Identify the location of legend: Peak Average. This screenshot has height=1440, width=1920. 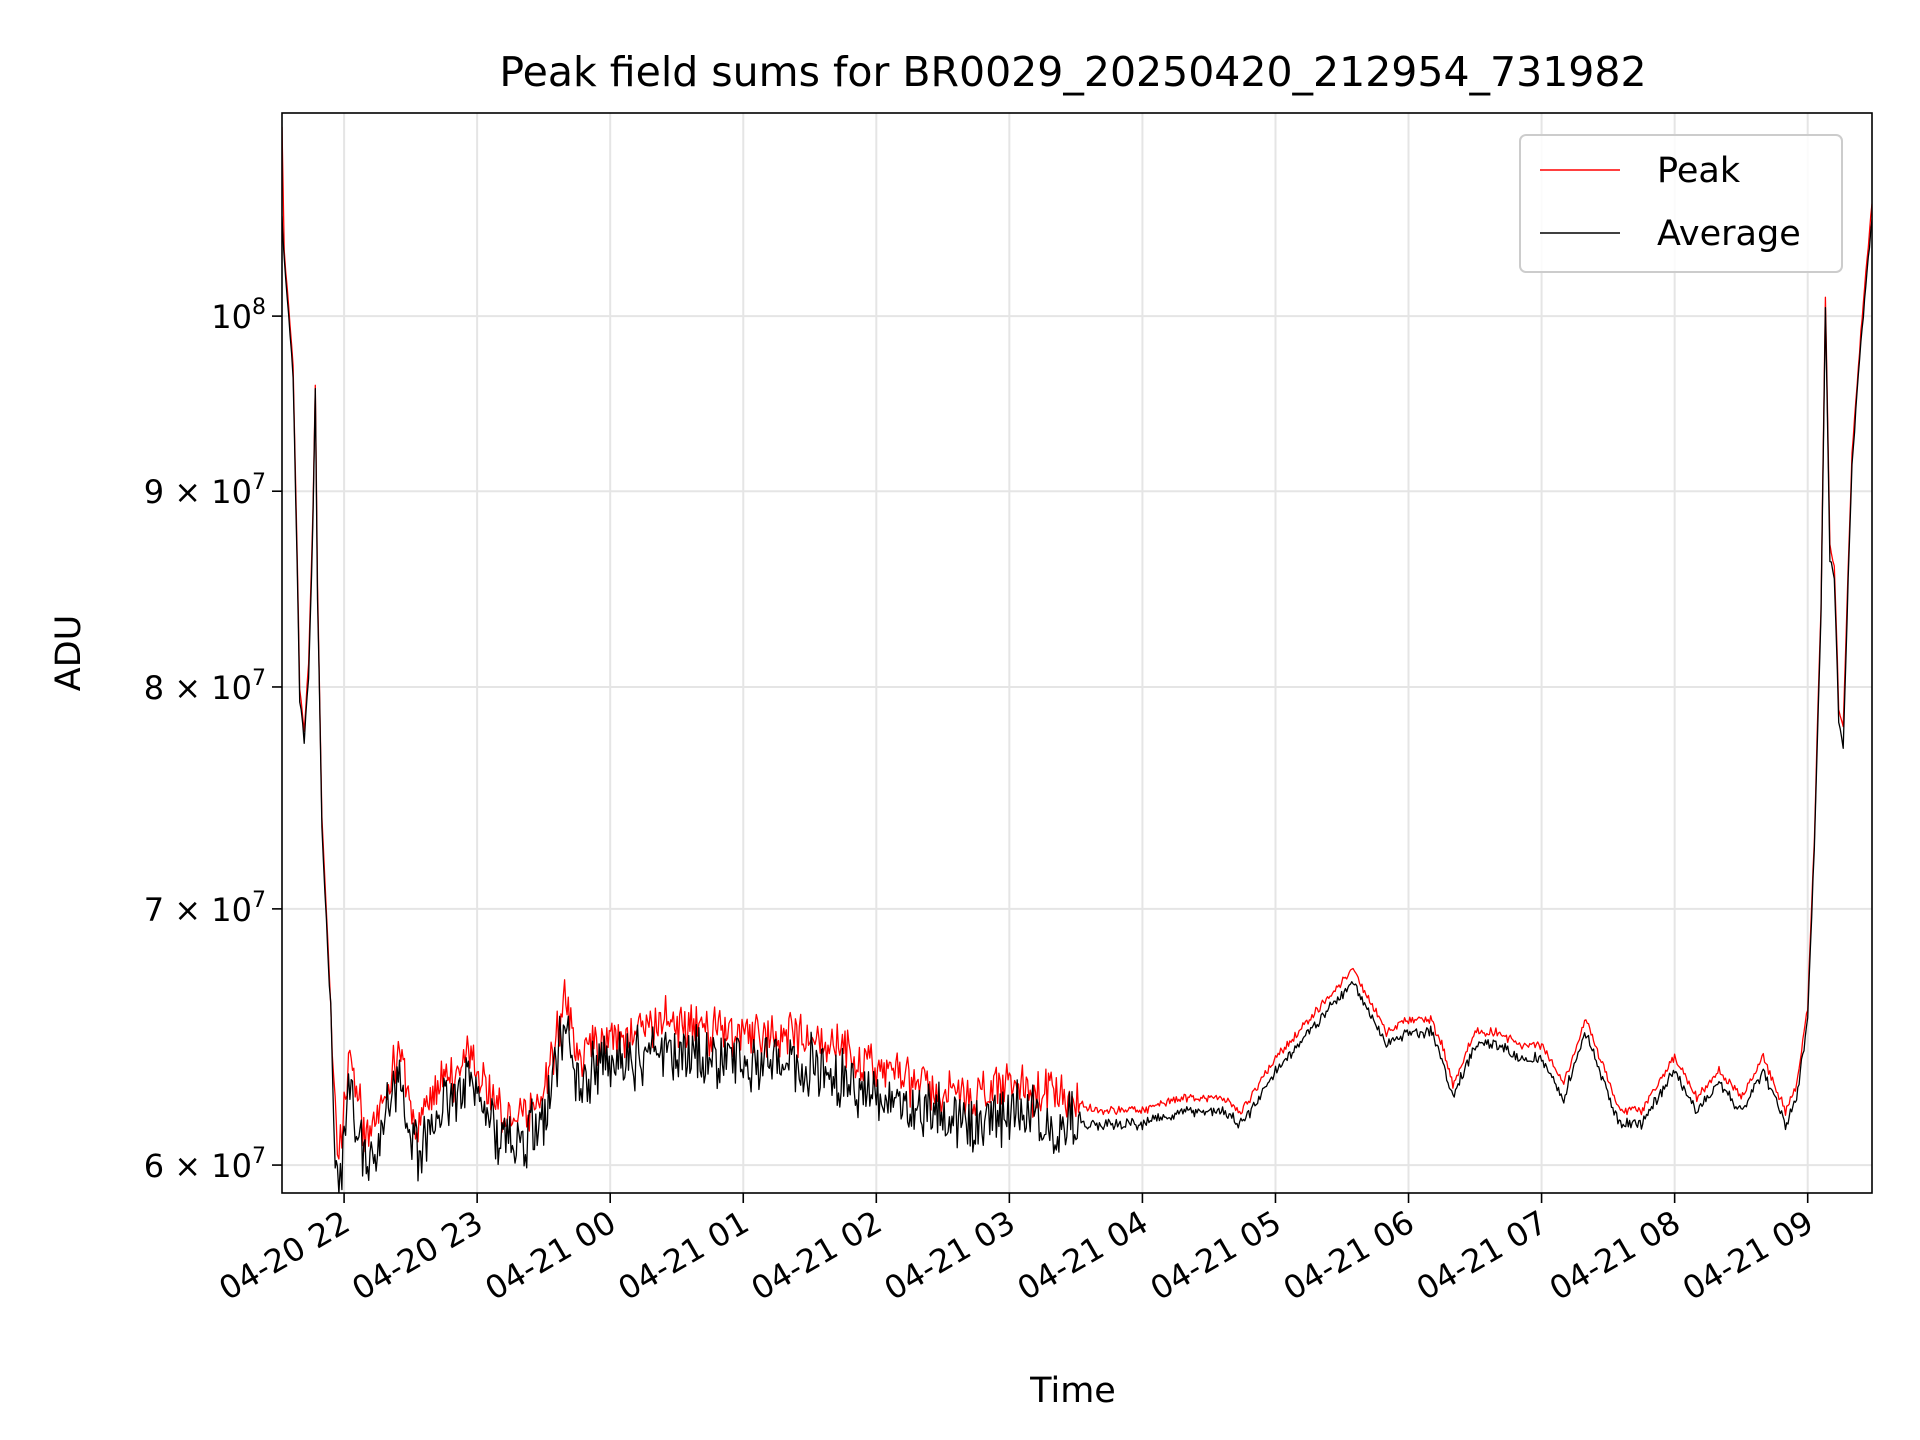
(1681, 203).